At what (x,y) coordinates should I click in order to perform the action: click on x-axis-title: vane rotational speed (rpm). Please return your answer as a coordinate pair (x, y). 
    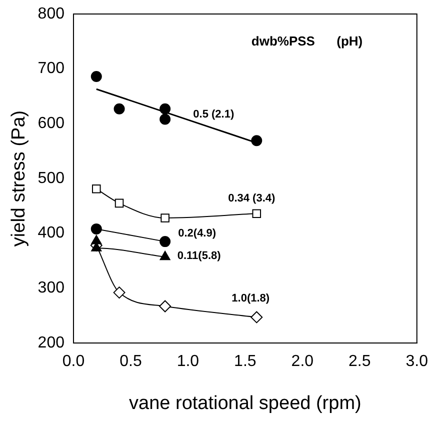
    Looking at the image, I should click on (245, 403).